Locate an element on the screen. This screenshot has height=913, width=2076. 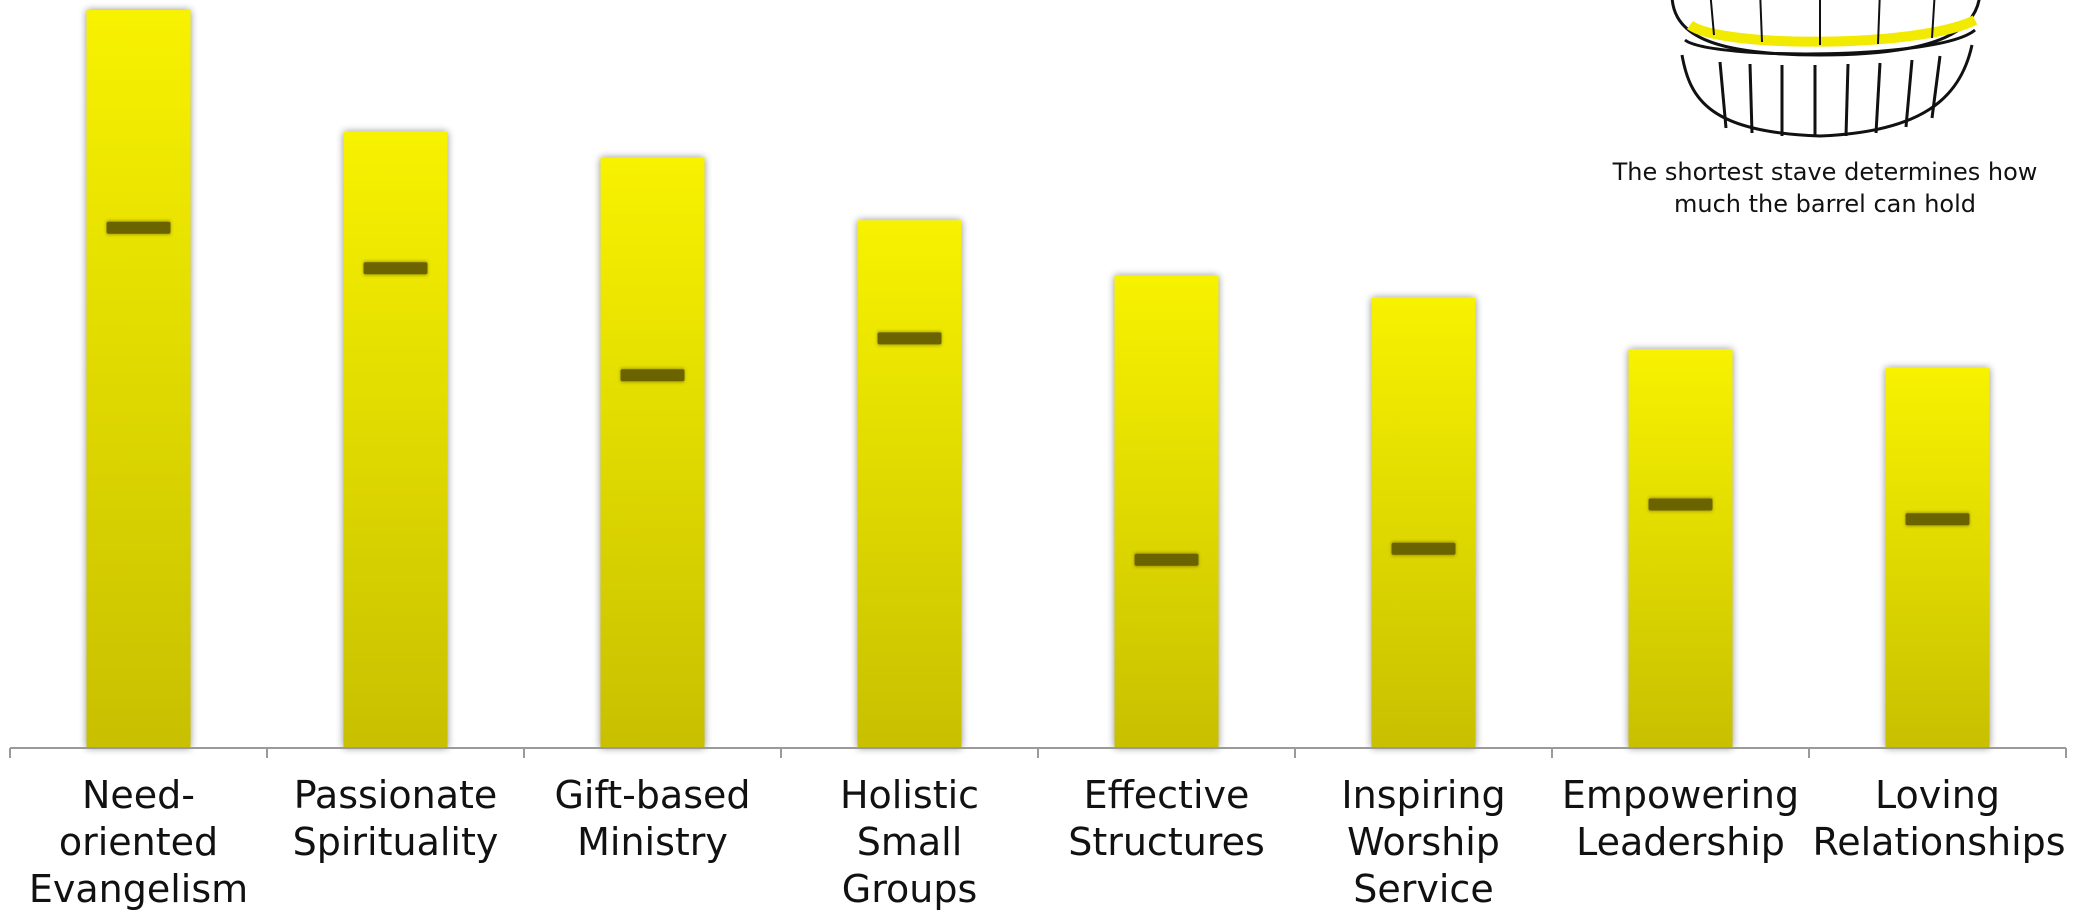
category-label-4: Effective Structures is located at coordinates (1166, 818).